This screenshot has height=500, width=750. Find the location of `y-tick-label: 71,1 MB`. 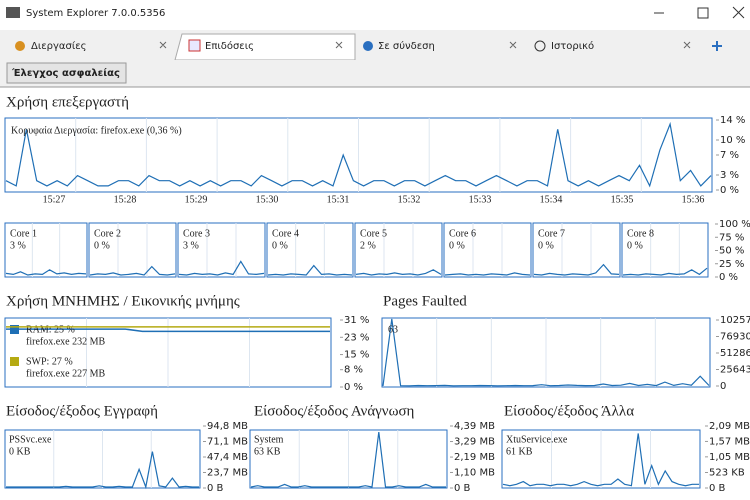

y-tick-label: 71,1 MB is located at coordinates (227, 442).